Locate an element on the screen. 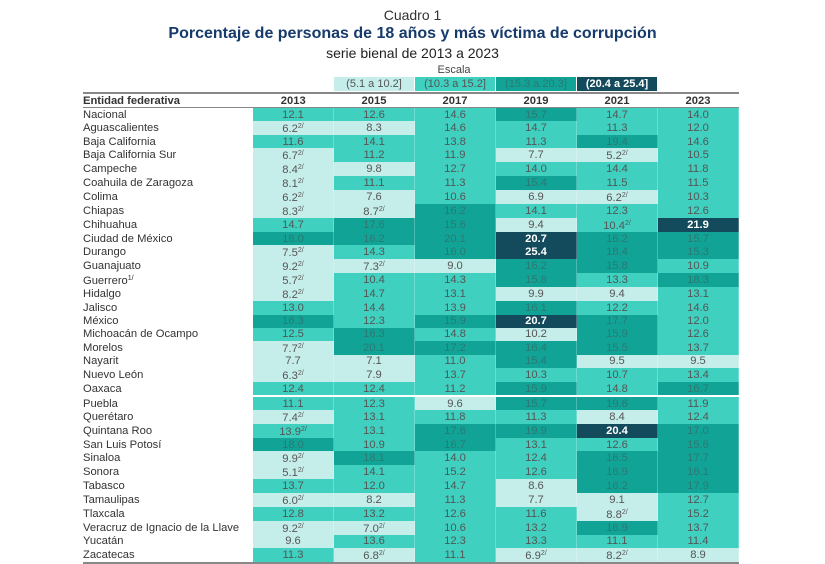 This screenshot has width=825, height=564. table-row: Guerrero1/5.72/10.4 14.3 15.8 13.3 18.3 is located at coordinates (411, 280).